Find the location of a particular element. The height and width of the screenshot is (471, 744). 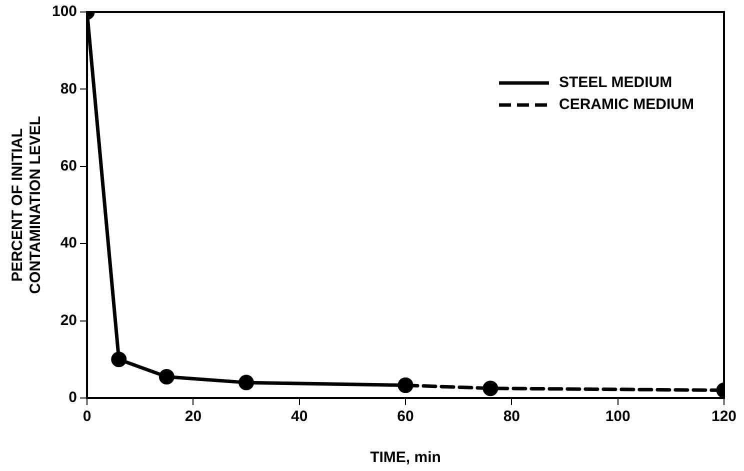

y-tick-label: 0 is located at coordinates (73, 397).